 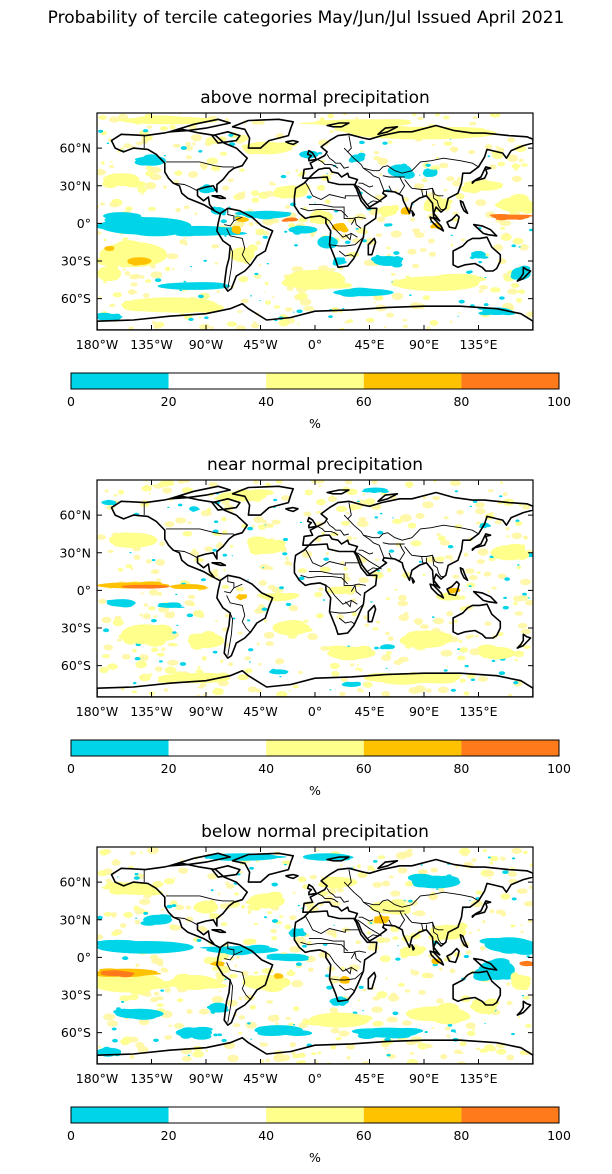 What do you see at coordinates (315, 98) in the screenshot?
I see `panel-title: above normal precipitation` at bounding box center [315, 98].